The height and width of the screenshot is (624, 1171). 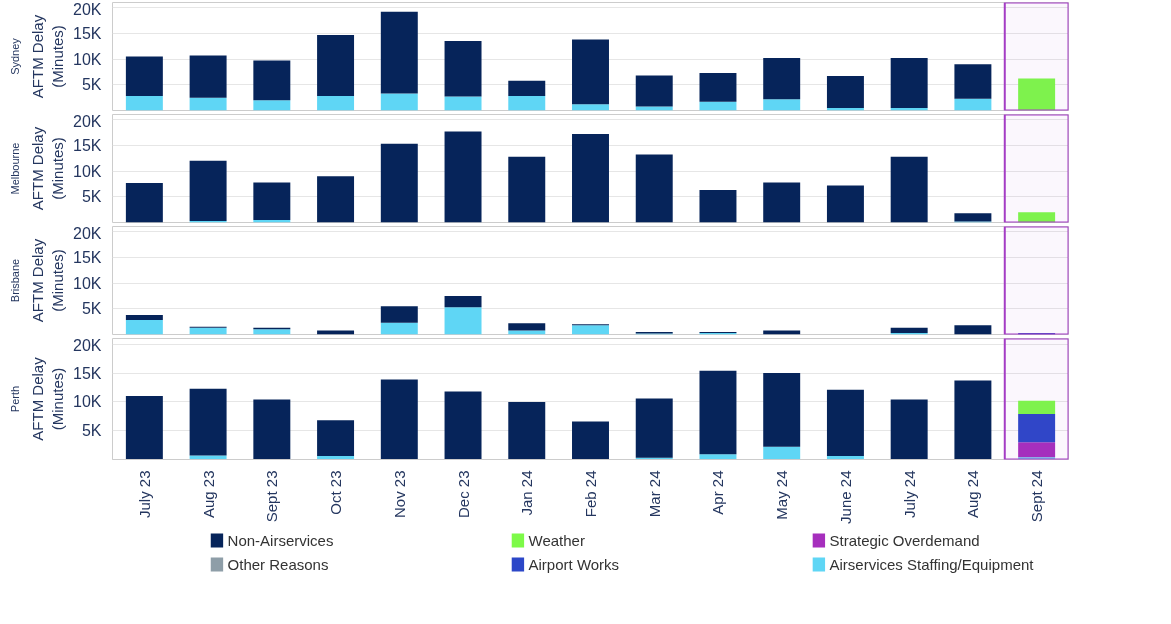 I want to click on text: Melbourne, so click(x=14, y=168).